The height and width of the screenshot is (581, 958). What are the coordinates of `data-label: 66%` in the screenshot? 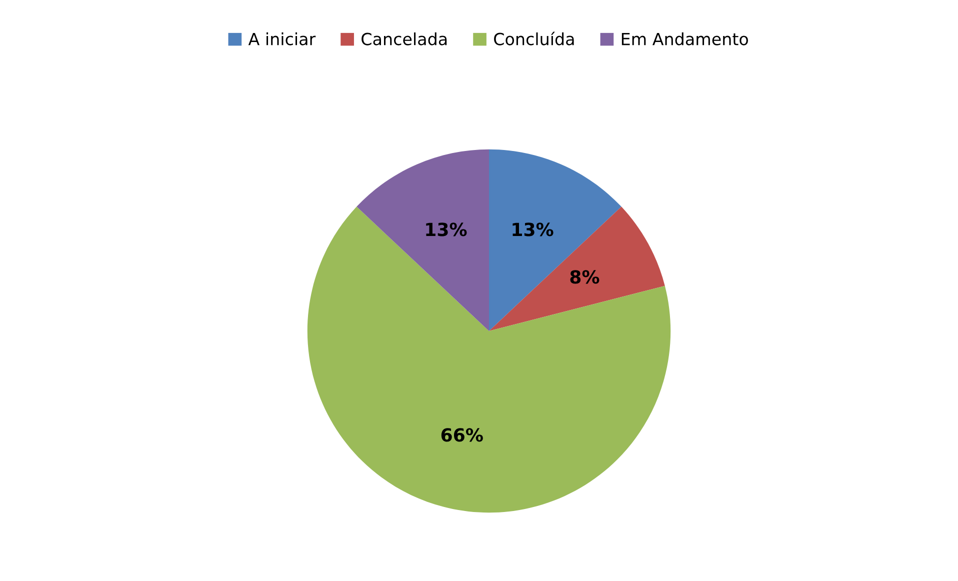 It's located at (462, 435).